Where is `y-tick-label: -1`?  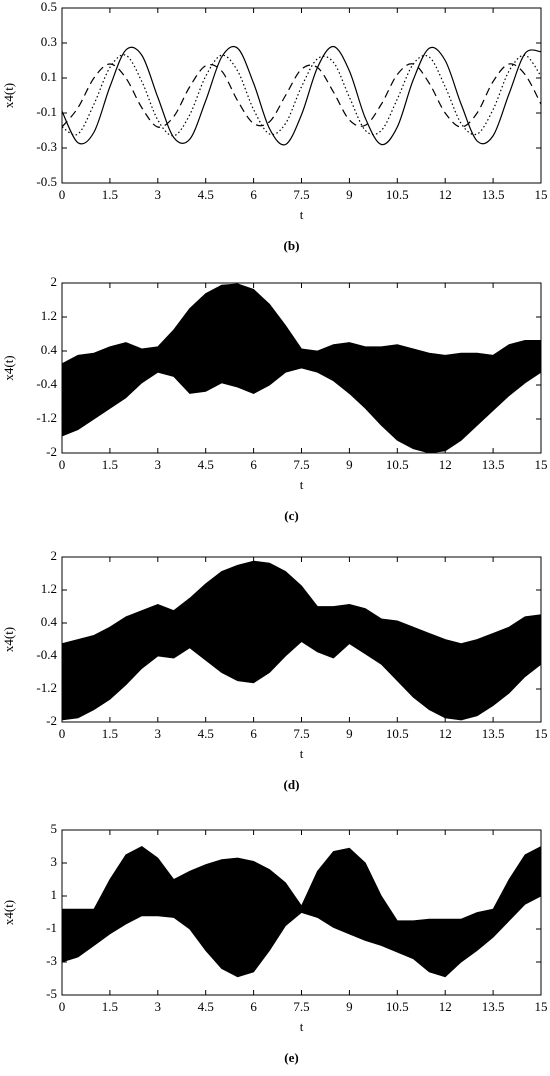 y-tick-label: -1 is located at coordinates (51, 927).